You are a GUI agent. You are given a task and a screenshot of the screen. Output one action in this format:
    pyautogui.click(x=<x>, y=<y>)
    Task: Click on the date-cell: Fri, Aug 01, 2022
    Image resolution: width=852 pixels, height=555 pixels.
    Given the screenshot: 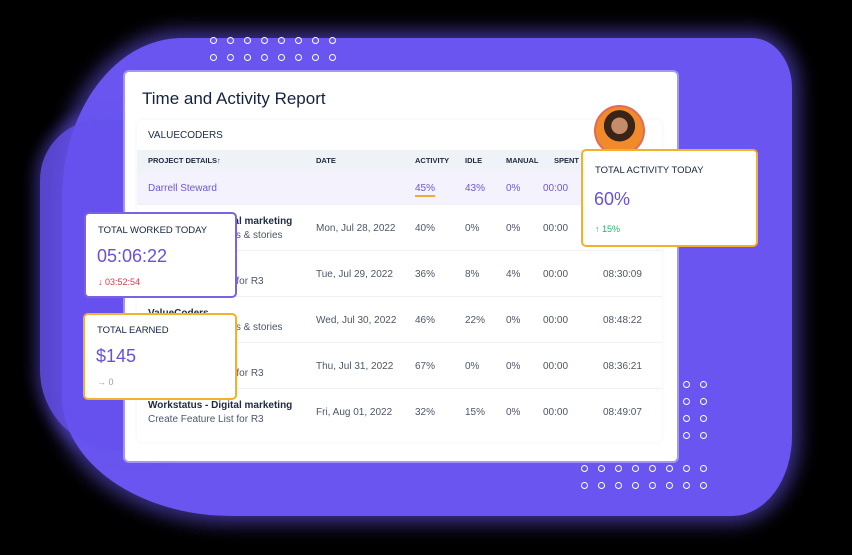 What is the action you would take?
    pyautogui.click(x=354, y=412)
    